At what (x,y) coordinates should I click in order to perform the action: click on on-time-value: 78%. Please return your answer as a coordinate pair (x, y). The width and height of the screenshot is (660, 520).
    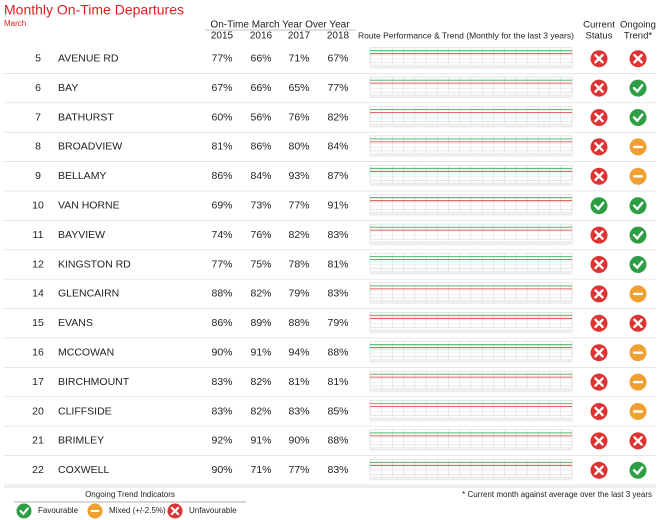
    Looking at the image, I should click on (298, 264).